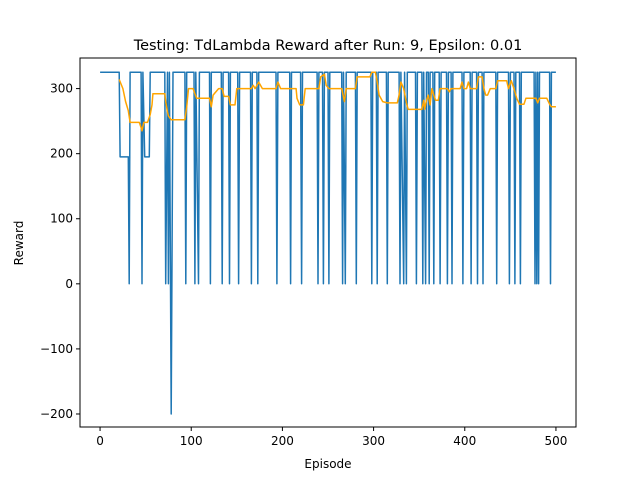 The width and height of the screenshot is (640, 480). Describe the element at coordinates (331, 437) in the screenshot. I see `x-axis-ticks: 0 100 200 300 400 500` at that location.